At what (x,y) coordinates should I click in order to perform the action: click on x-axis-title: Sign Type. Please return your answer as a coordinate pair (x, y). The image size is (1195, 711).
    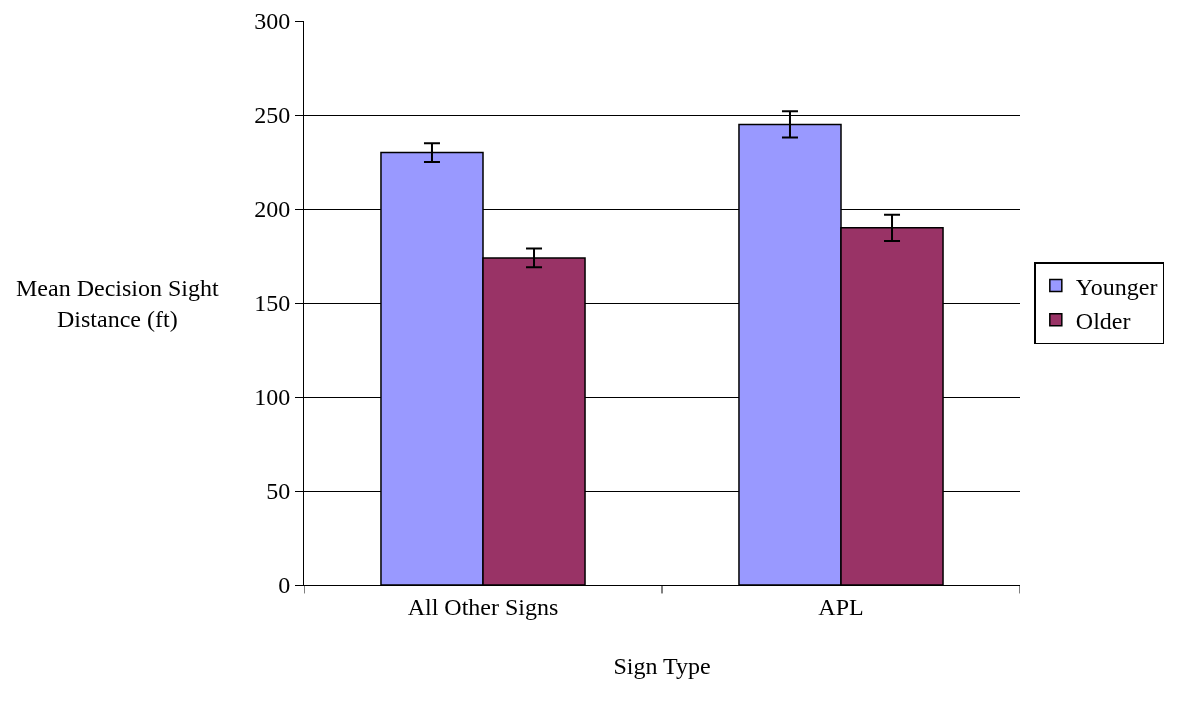
    Looking at the image, I should click on (662, 666).